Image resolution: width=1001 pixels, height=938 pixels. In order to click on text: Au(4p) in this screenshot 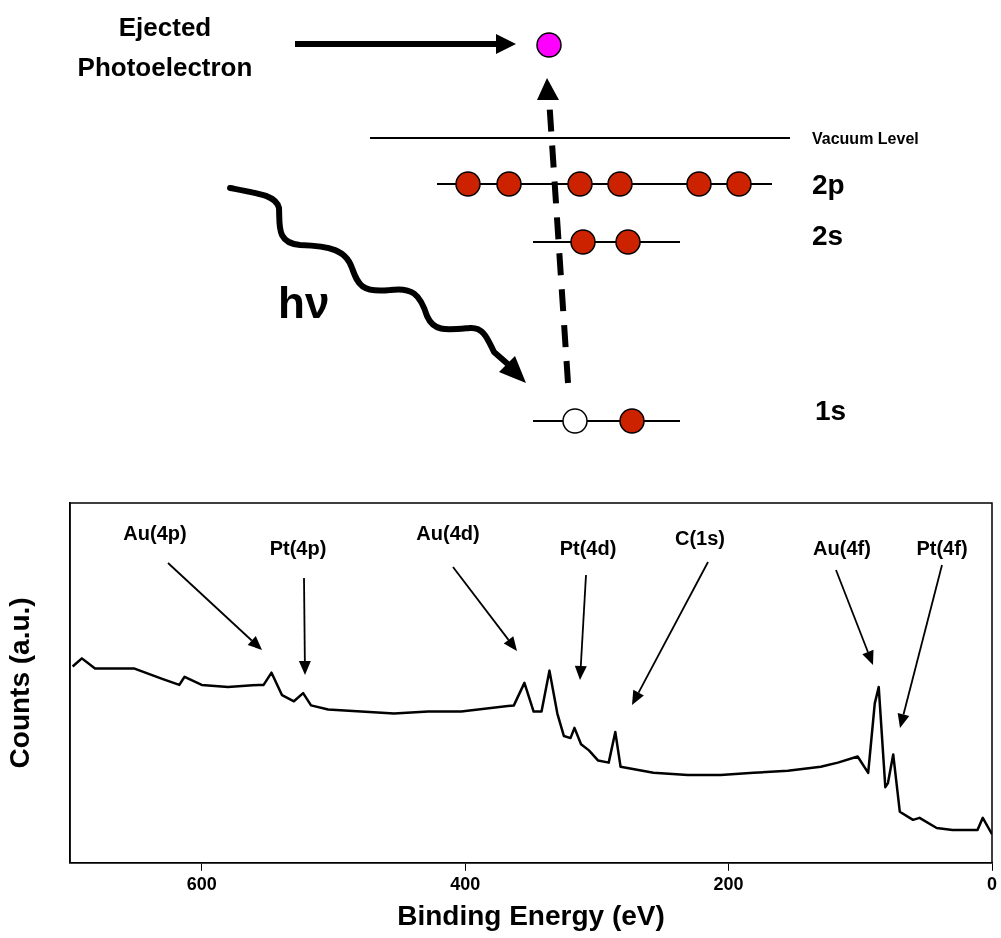, I will do `click(155, 533)`.